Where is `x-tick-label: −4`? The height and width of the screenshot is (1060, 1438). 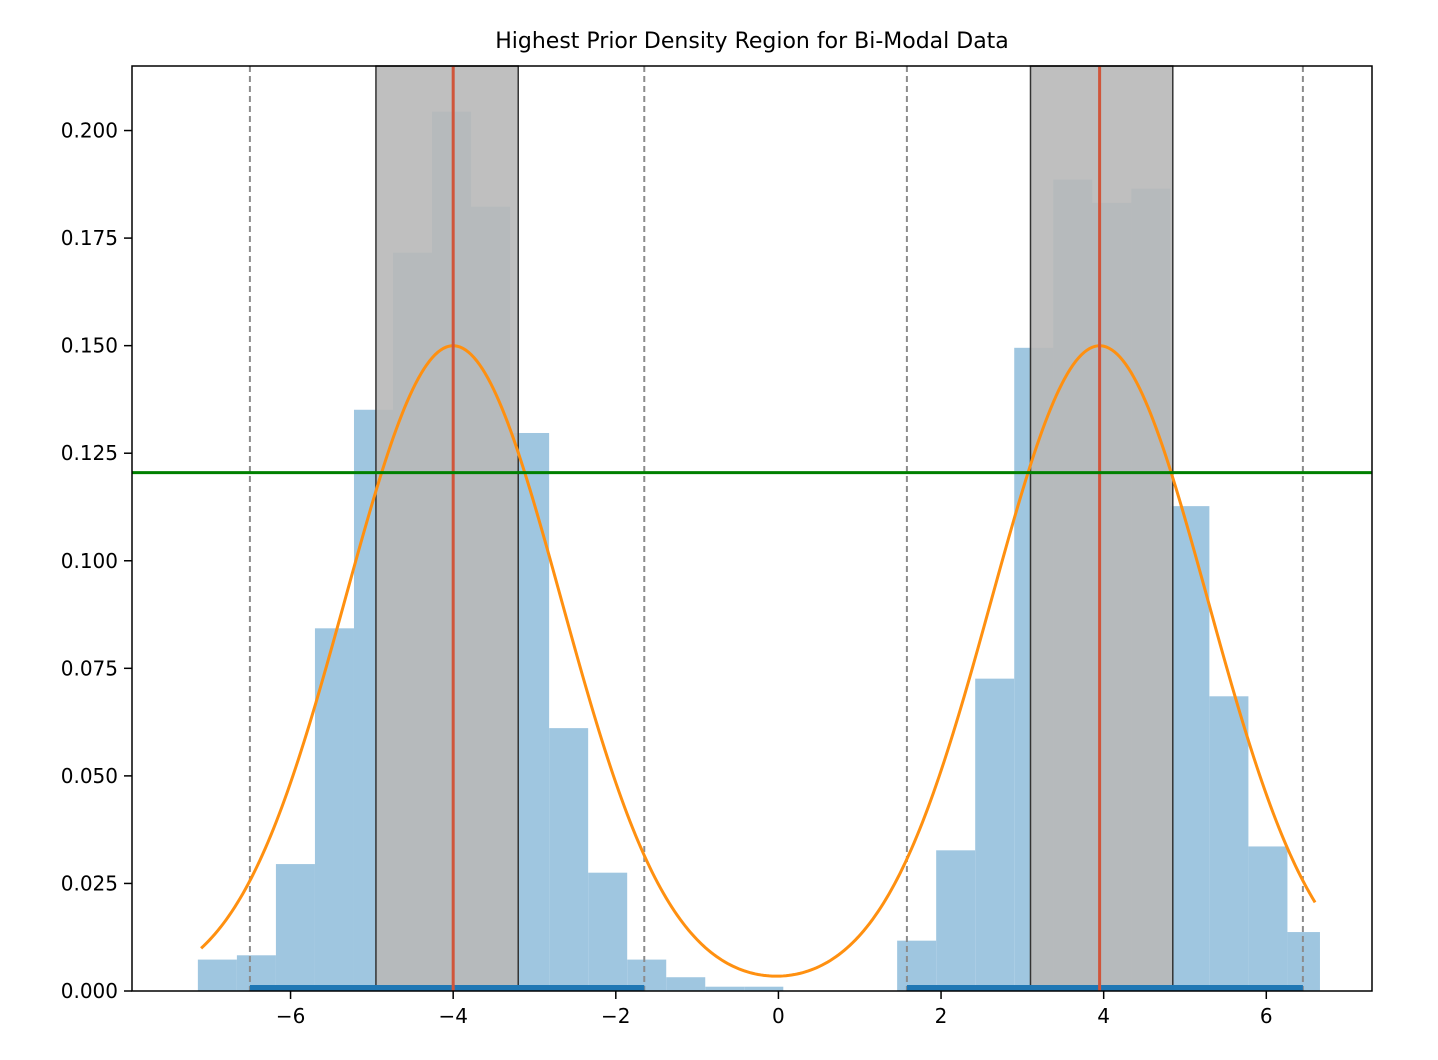 x-tick-label: −4 is located at coordinates (452, 1016).